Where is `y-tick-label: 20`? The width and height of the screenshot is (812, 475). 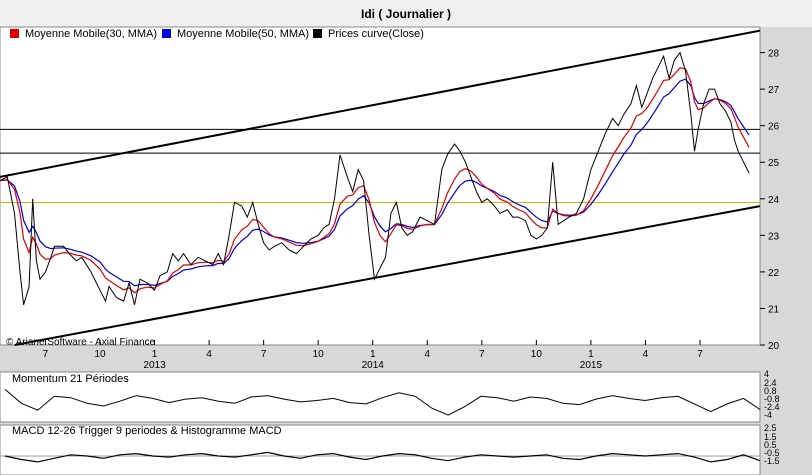 y-tick-label: 20 is located at coordinates (774, 346).